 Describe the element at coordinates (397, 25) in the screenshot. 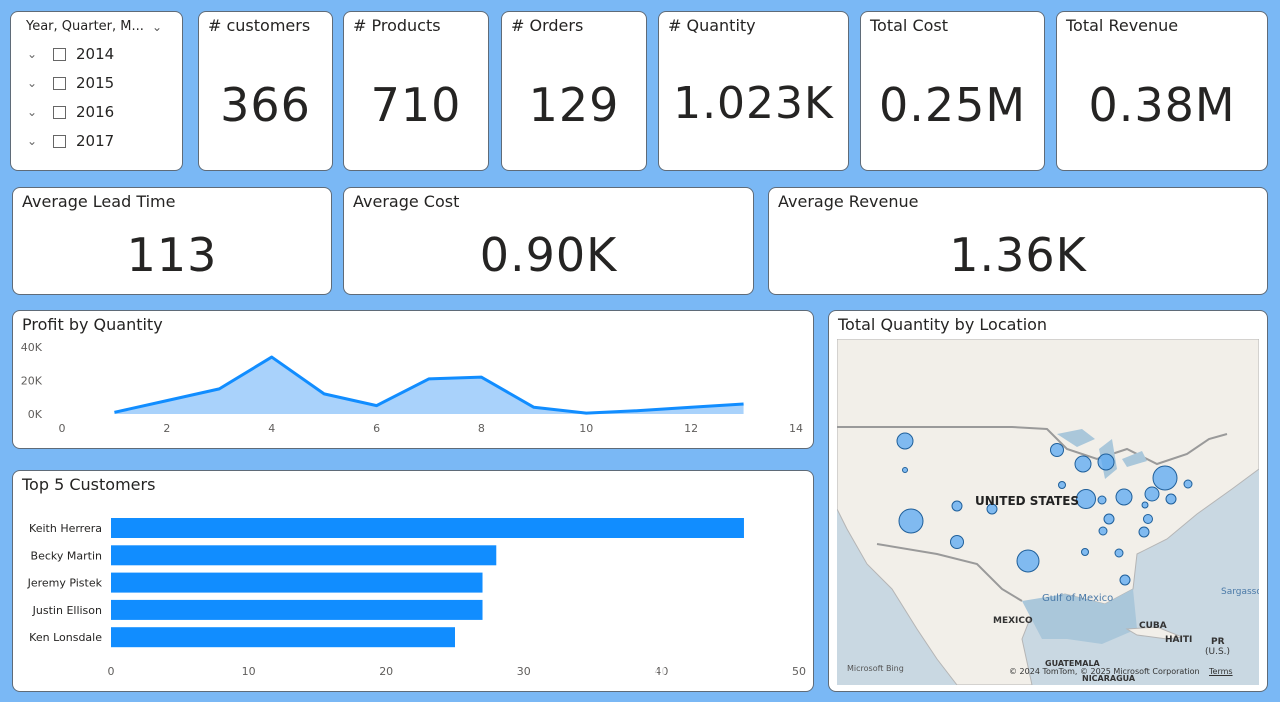

I see `kpi-title: # Products` at that location.